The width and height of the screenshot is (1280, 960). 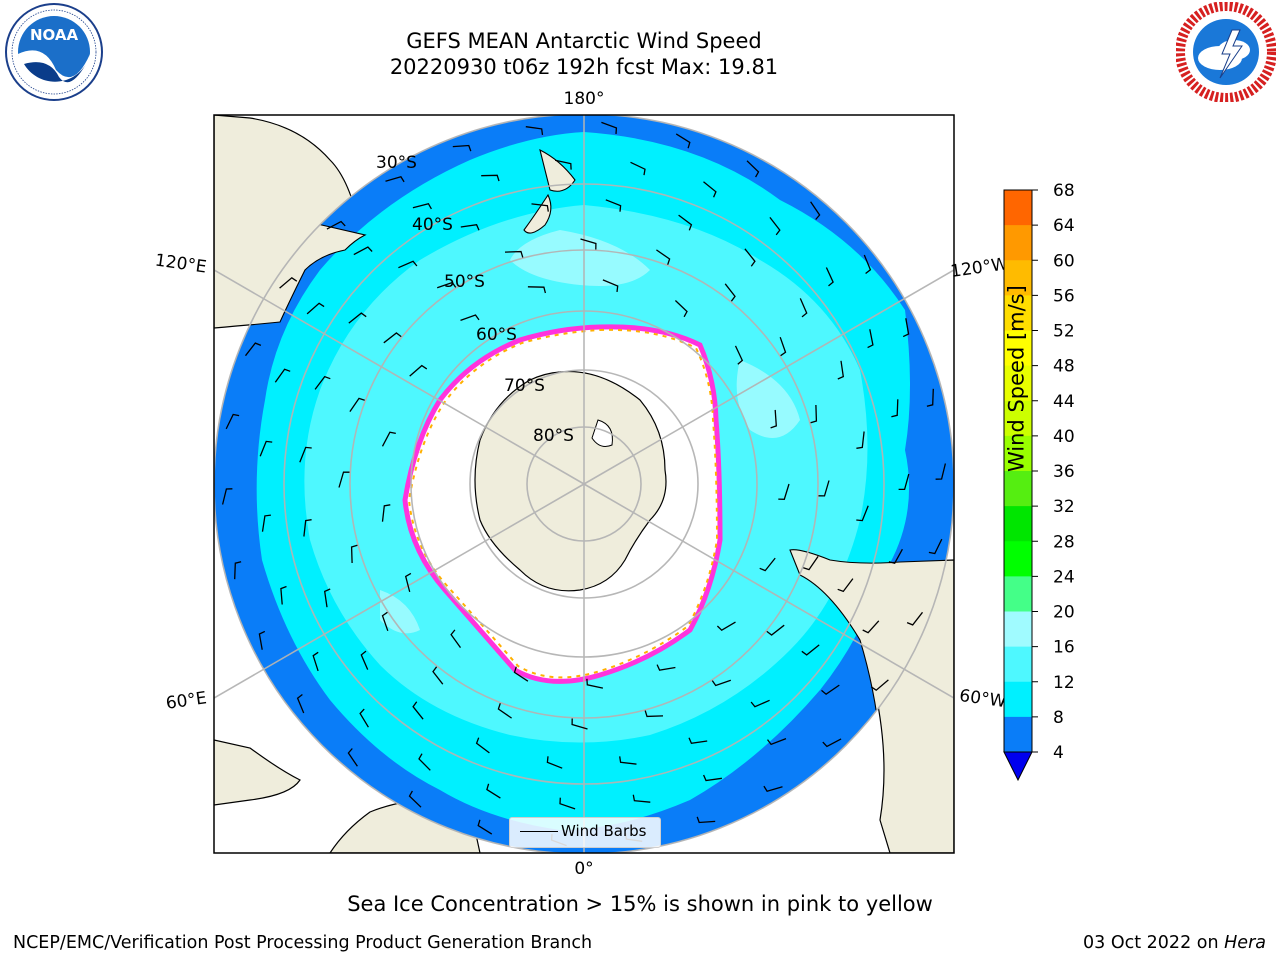 I want to click on colorbar-label: Wind Speed [m/s], so click(x=1016, y=378).